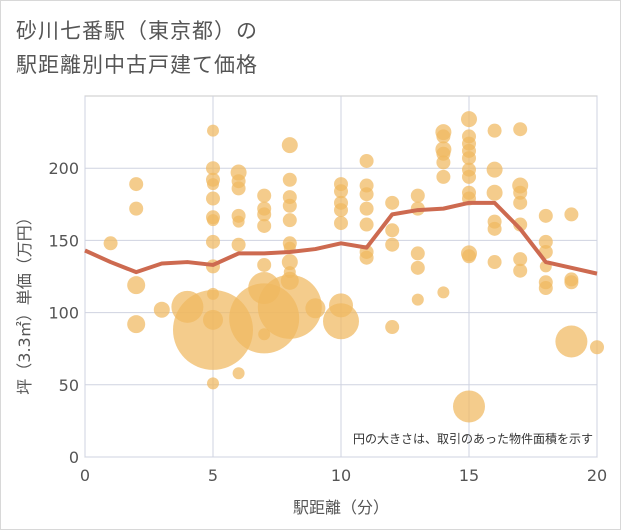 The width and height of the screenshot is (621, 530). Describe the element at coordinates (74, 457) in the screenshot. I see `y-tick-label: 0` at that location.